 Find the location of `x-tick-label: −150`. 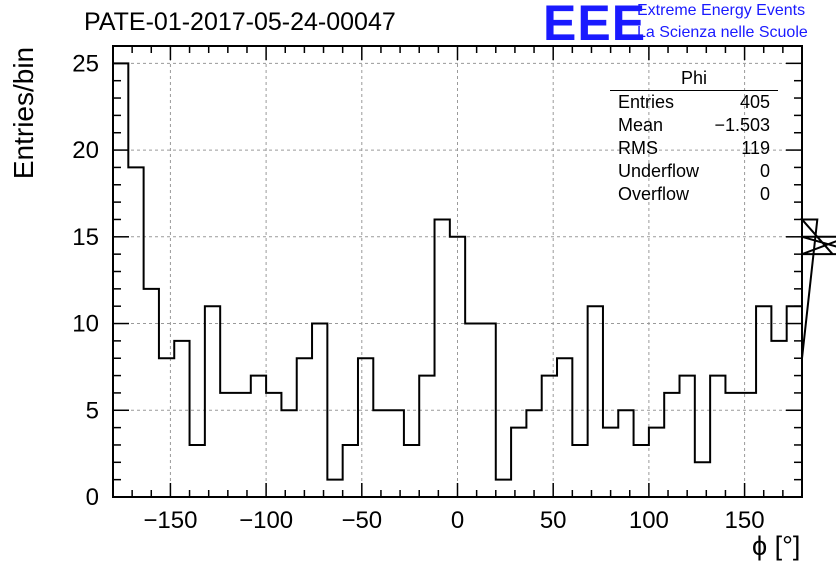

x-tick-label: −150 is located at coordinates (170, 520).